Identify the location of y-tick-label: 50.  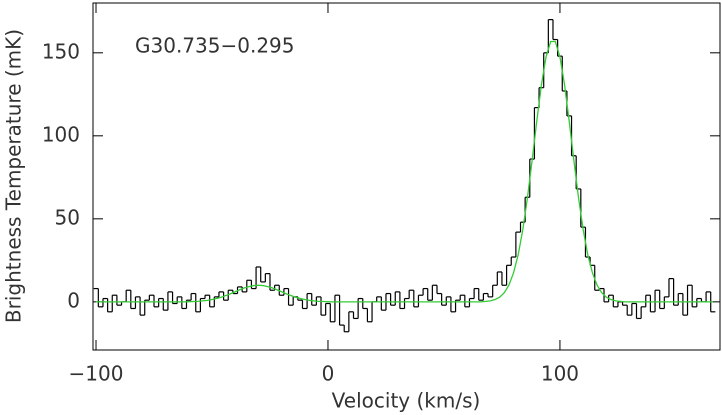
(67, 217).